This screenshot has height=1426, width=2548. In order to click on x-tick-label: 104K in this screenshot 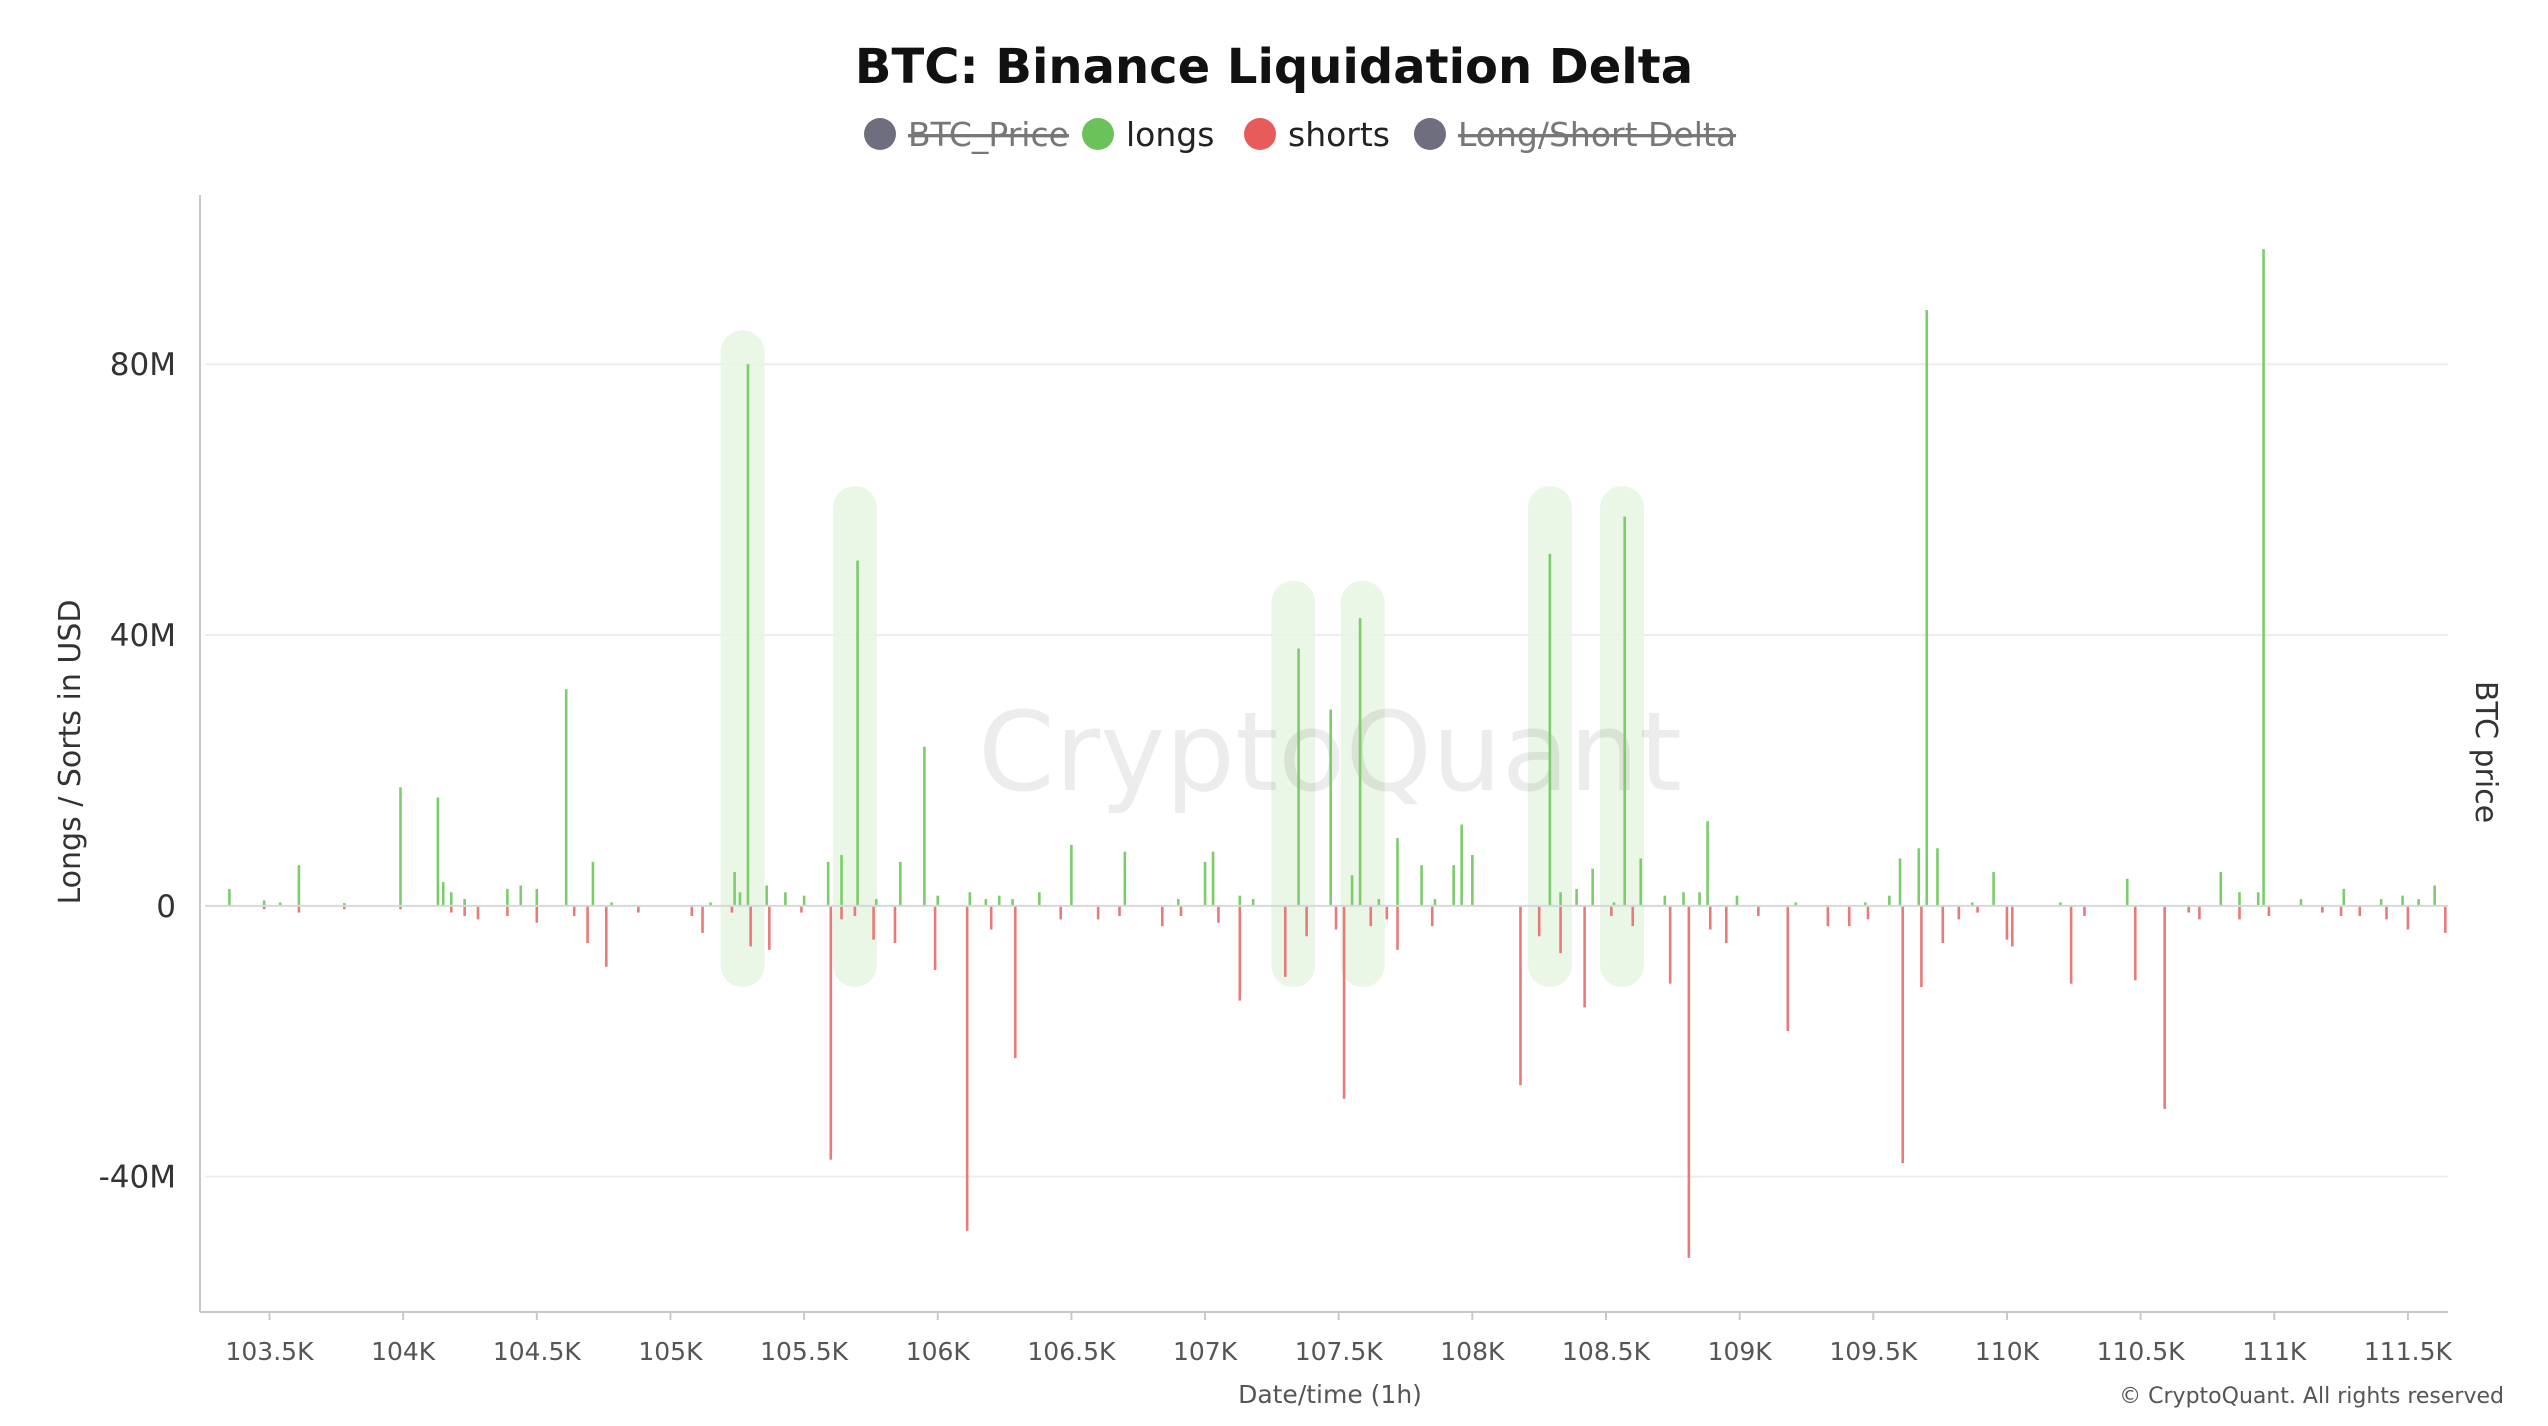, I will do `click(403, 1351)`.